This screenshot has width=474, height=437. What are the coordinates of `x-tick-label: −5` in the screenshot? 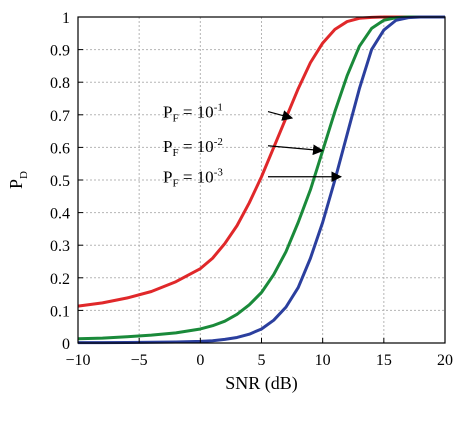 It's located at (139, 360).